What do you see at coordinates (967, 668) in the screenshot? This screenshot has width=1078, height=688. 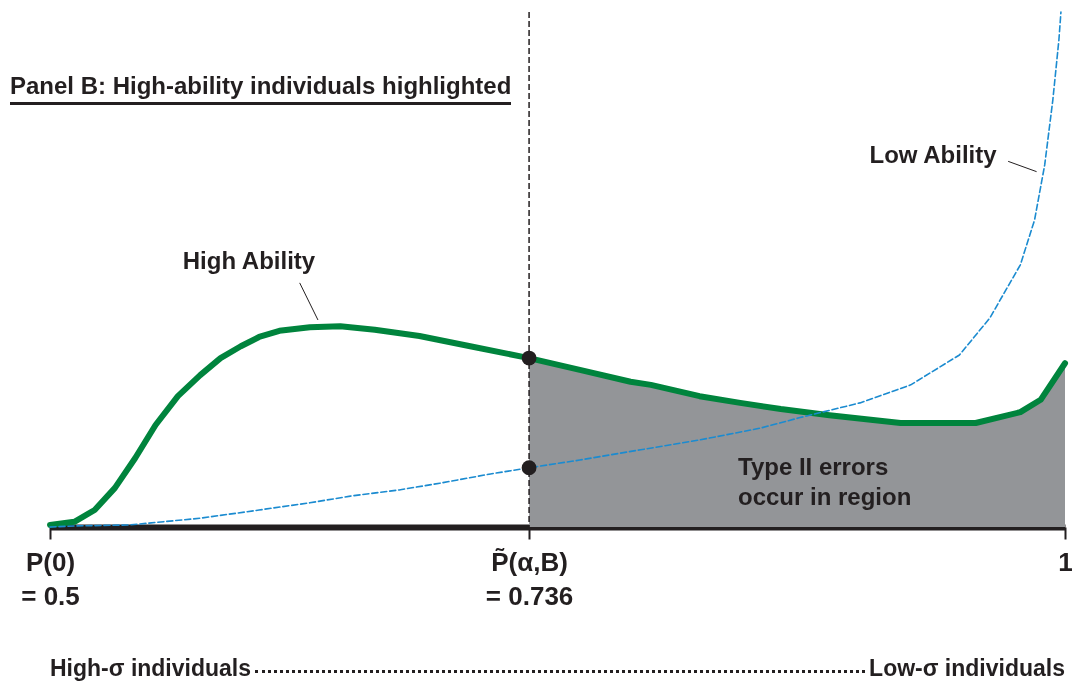 I see `text: Low-σ individuals` at bounding box center [967, 668].